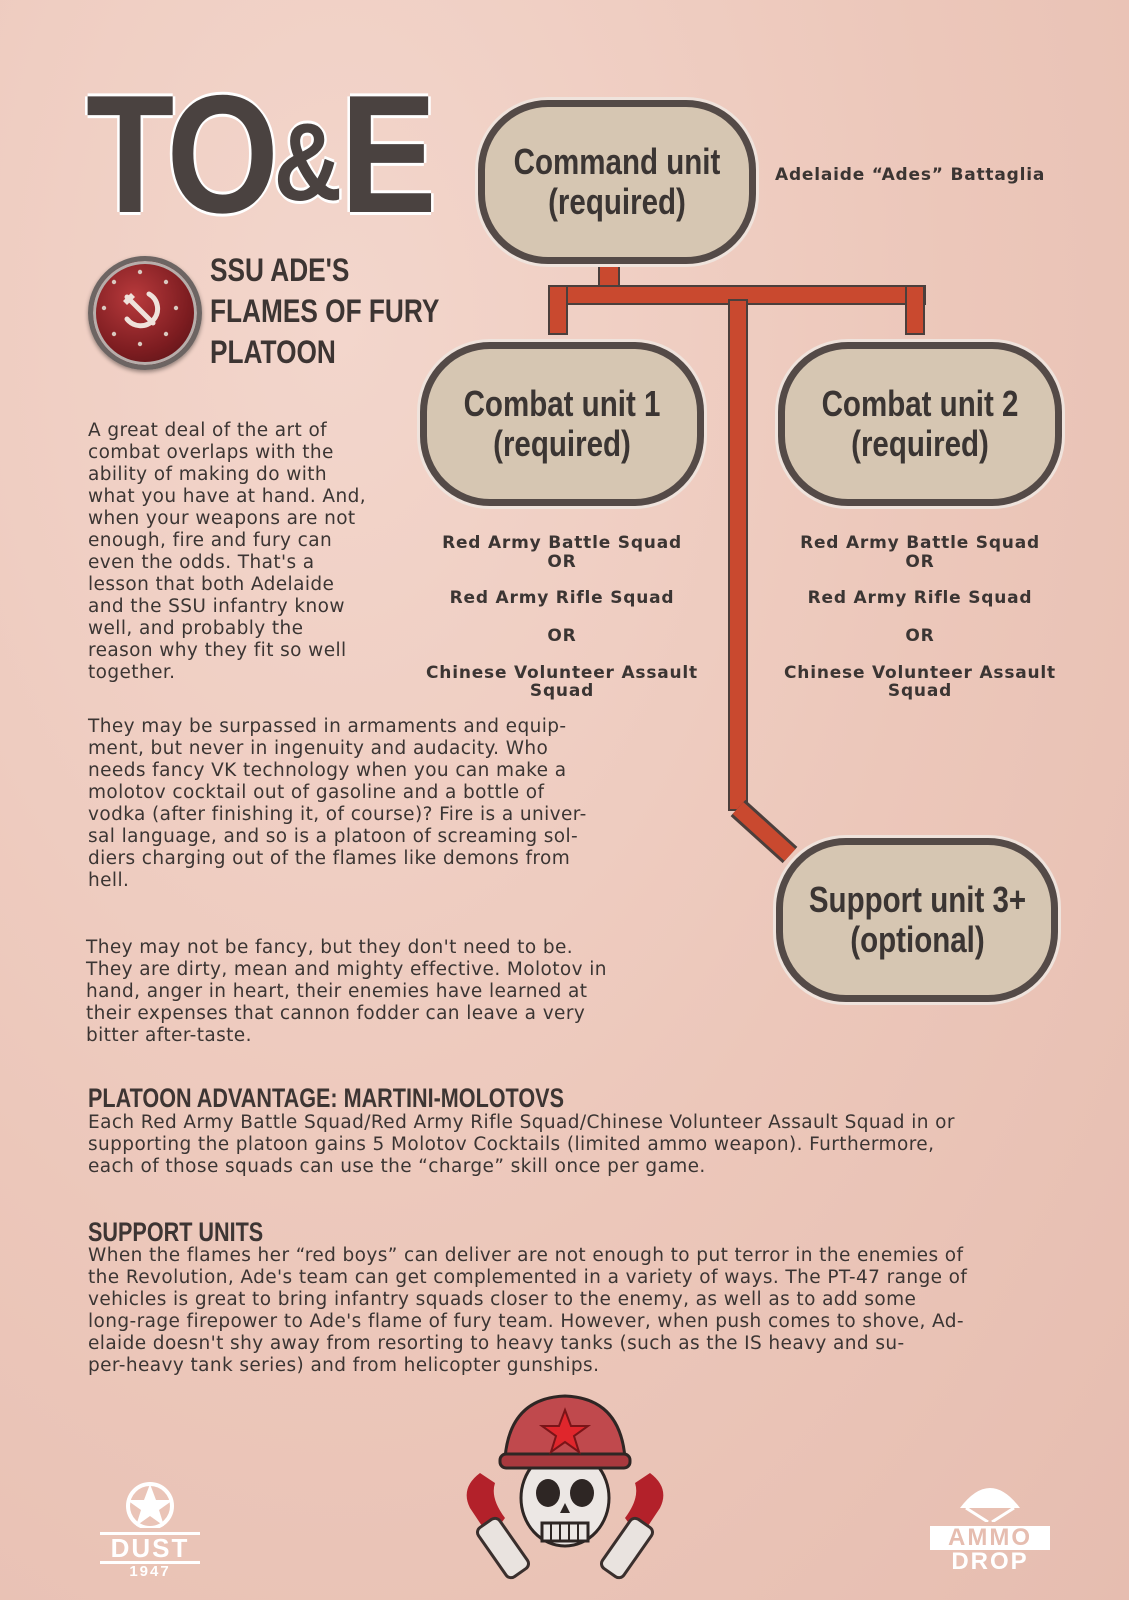 The image size is (1129, 1600). I want to click on support-unit-box: Support unit 3+ (optional), so click(917, 920).